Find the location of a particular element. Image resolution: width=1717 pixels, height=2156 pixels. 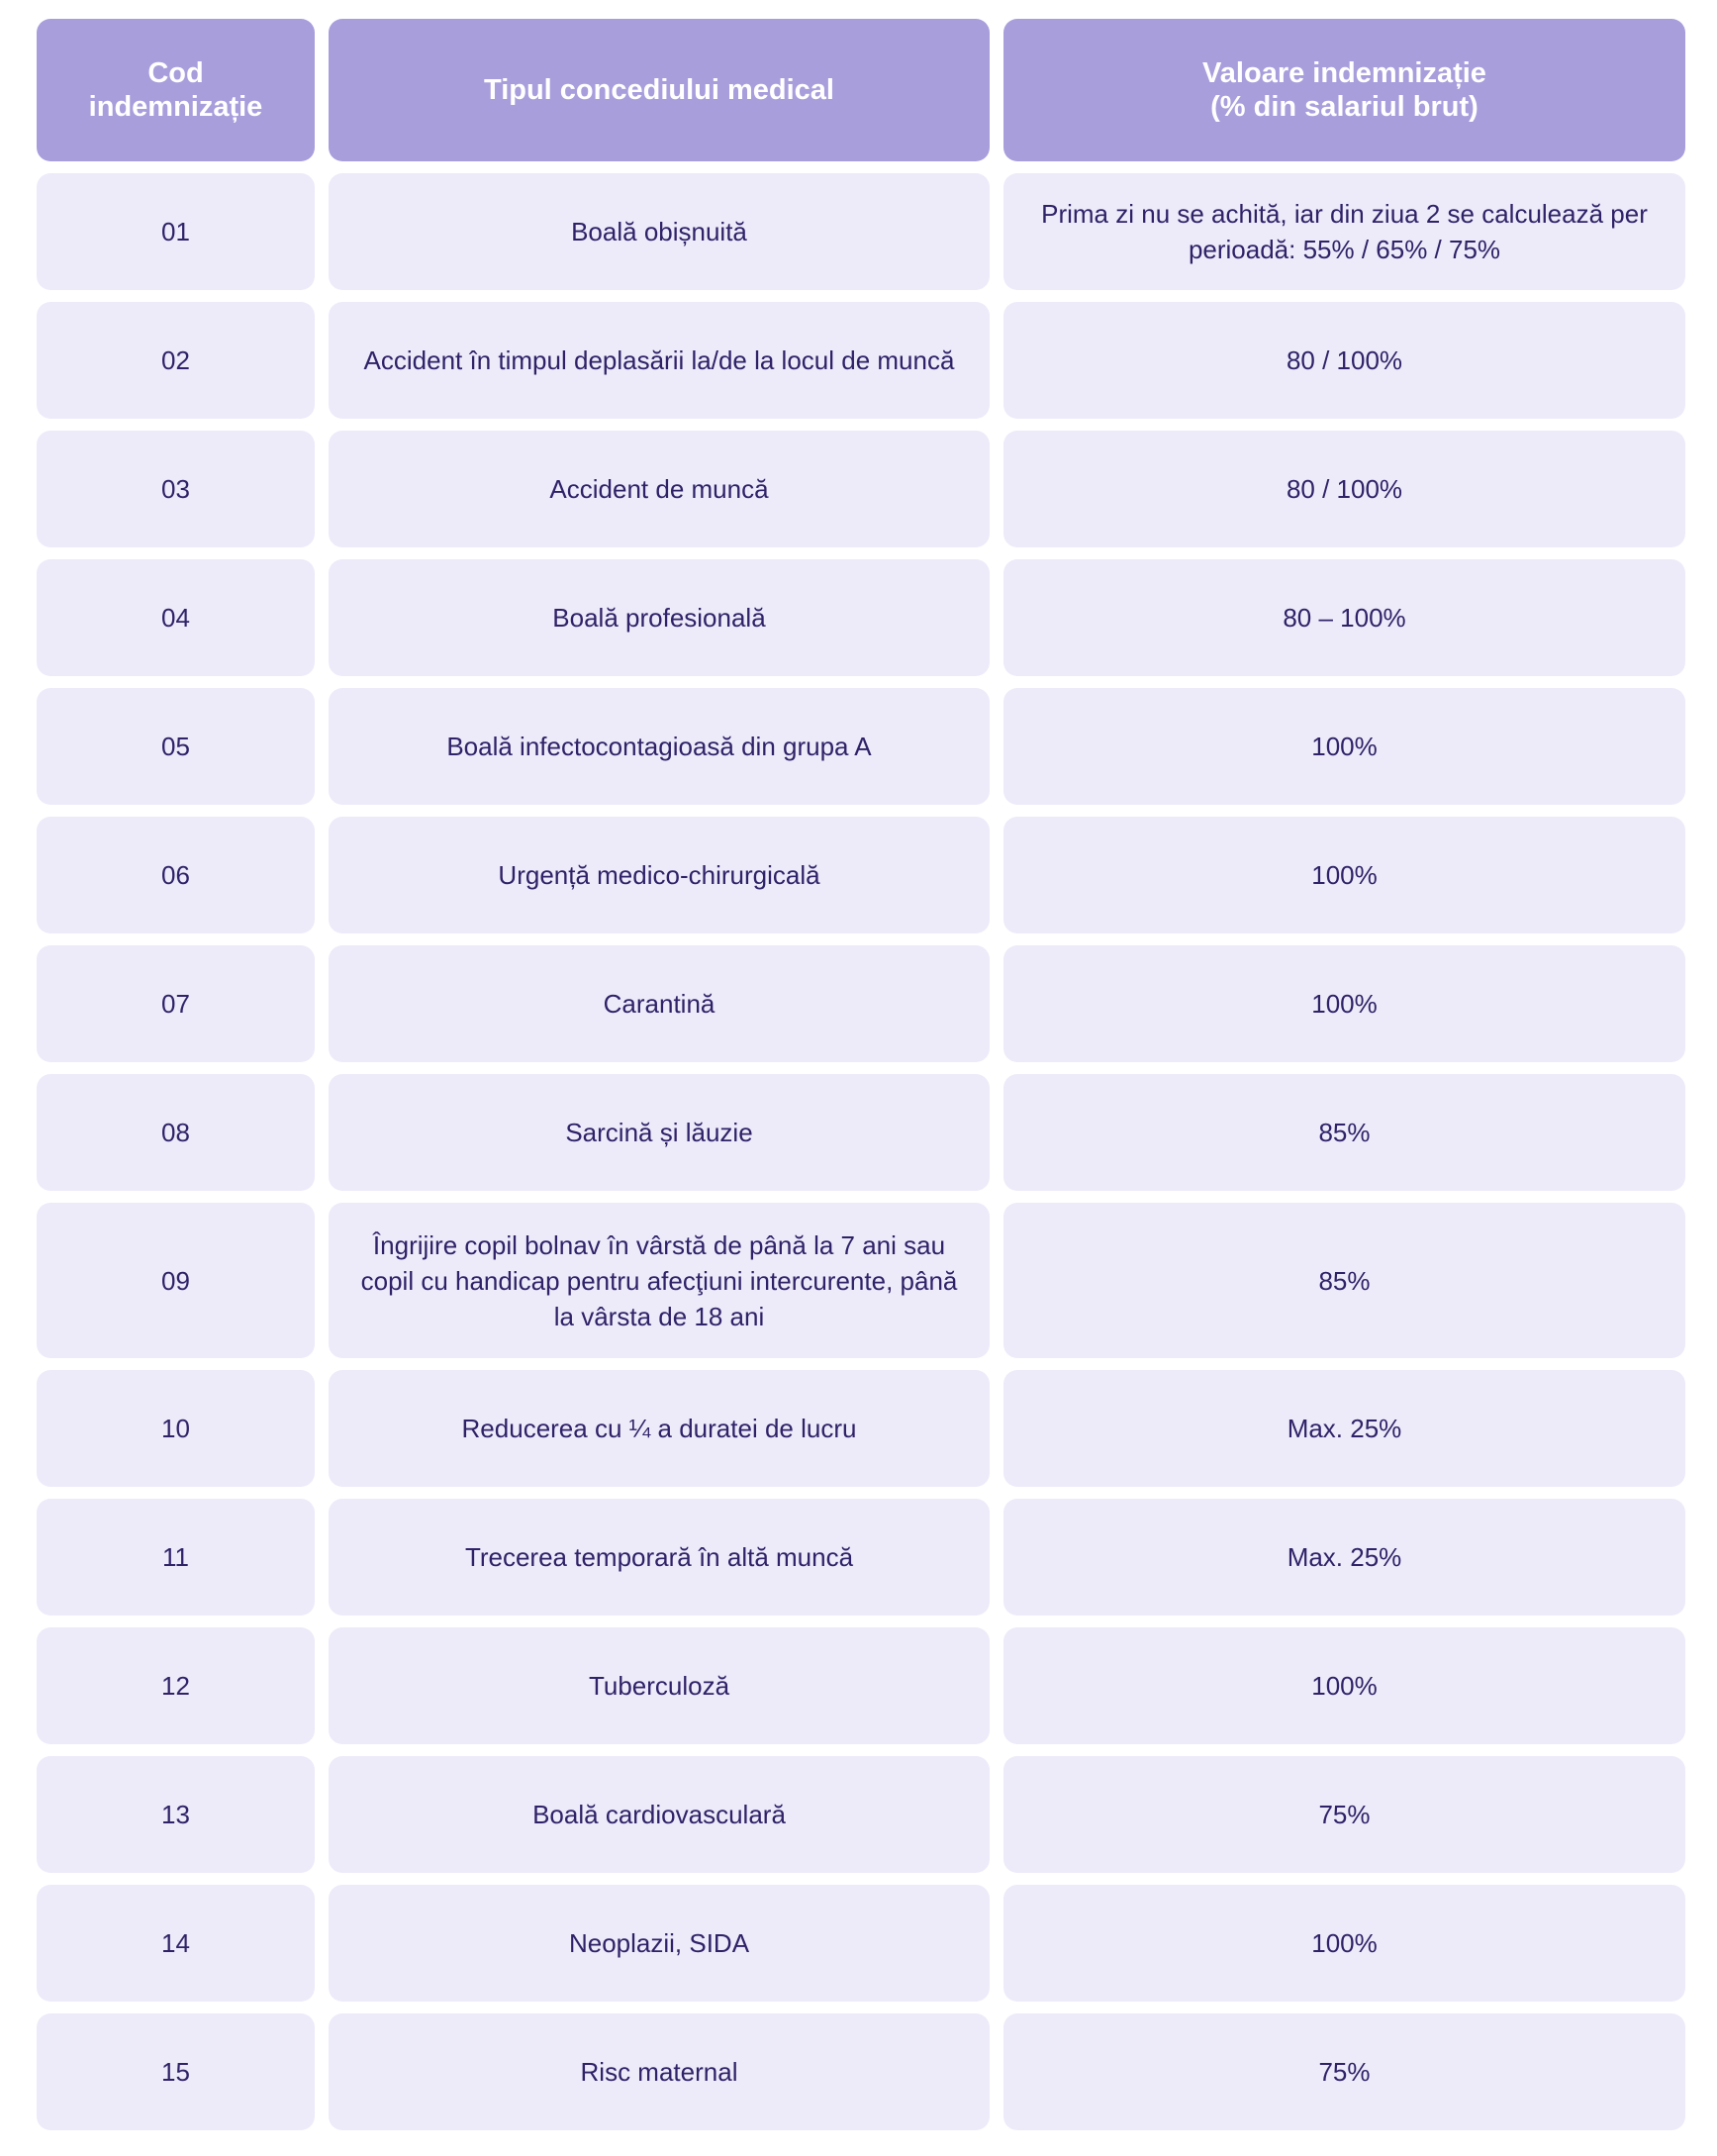

table-row: 13 Boală cardiovasculară 75% is located at coordinates (861, 1814).